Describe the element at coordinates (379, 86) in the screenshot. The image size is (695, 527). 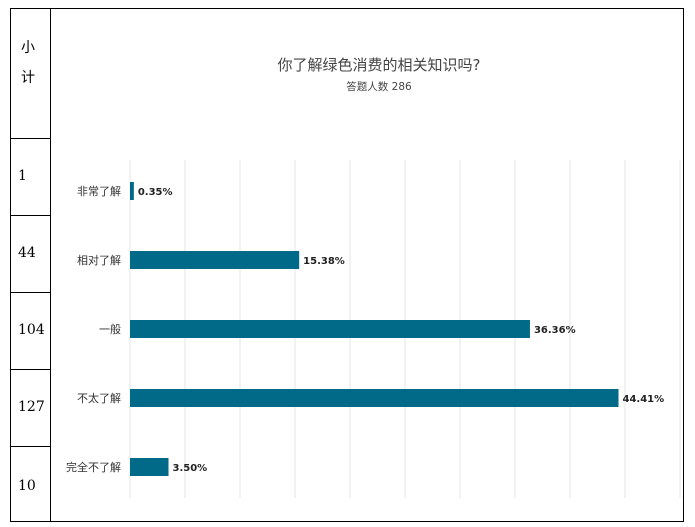
I see `chart-subtitle: 答题人数 286` at that location.